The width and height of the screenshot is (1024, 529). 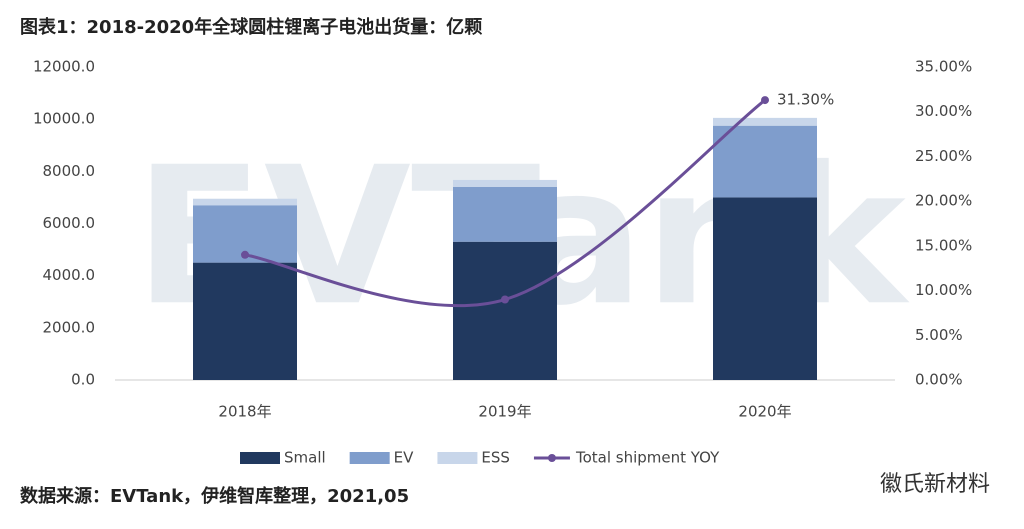 I want to click on data-label: 31.30%, so click(x=805, y=100).